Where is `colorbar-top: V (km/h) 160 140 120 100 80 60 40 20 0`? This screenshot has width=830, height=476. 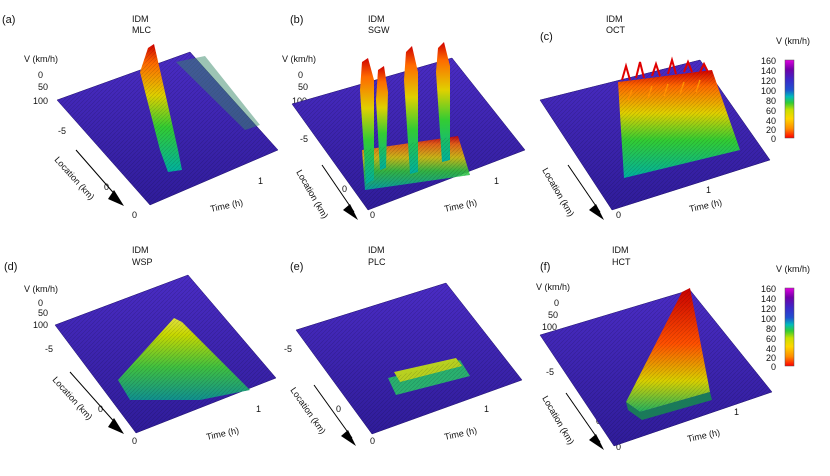 colorbar-top: V (km/h) 160 140 120 100 80 60 40 20 0 is located at coordinates (785, 90).